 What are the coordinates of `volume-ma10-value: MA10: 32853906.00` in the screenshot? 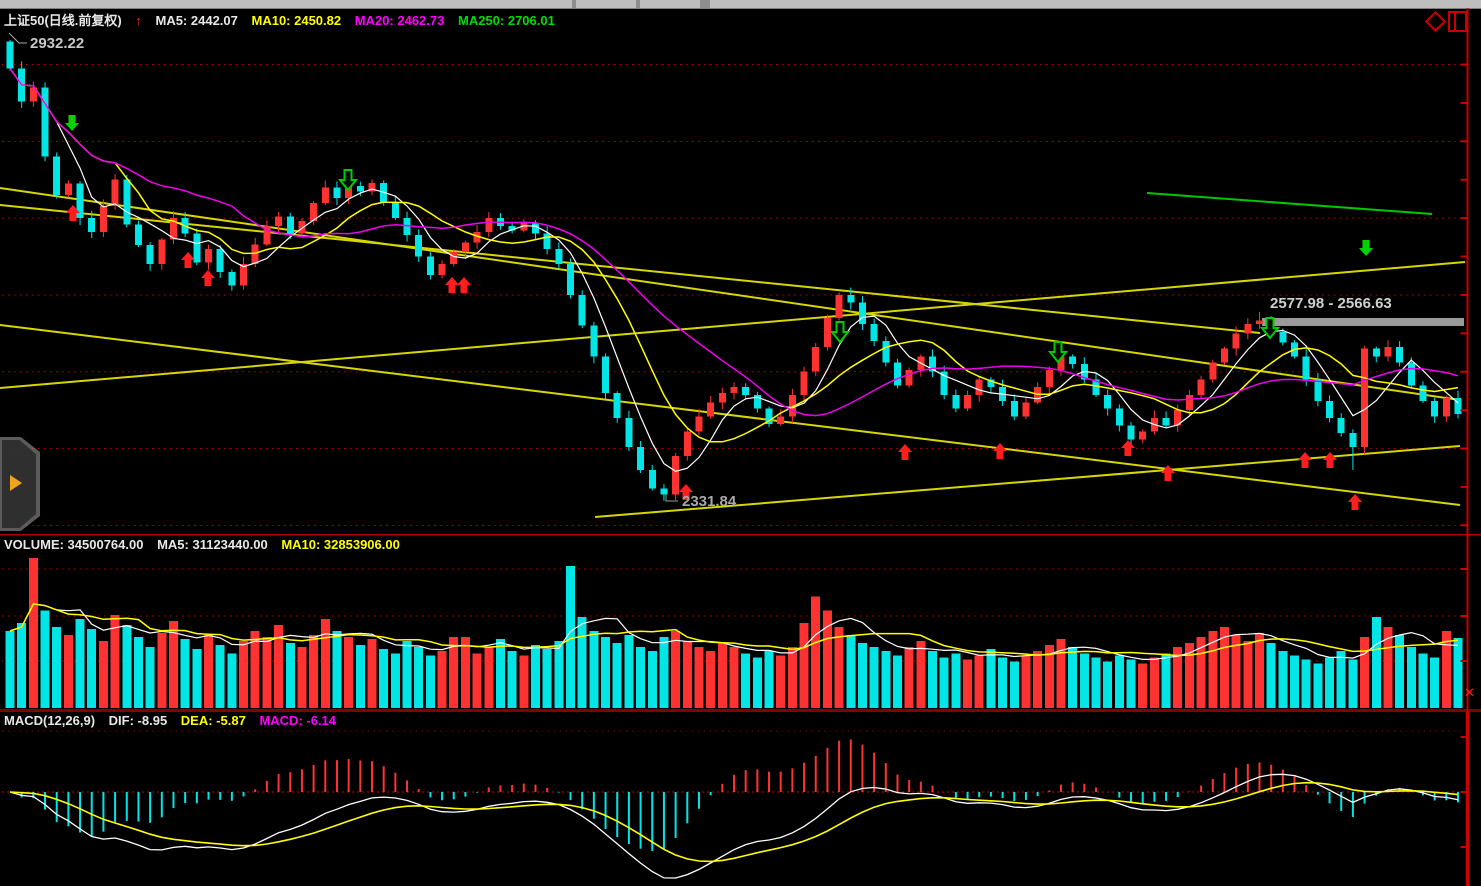 It's located at (340, 544).